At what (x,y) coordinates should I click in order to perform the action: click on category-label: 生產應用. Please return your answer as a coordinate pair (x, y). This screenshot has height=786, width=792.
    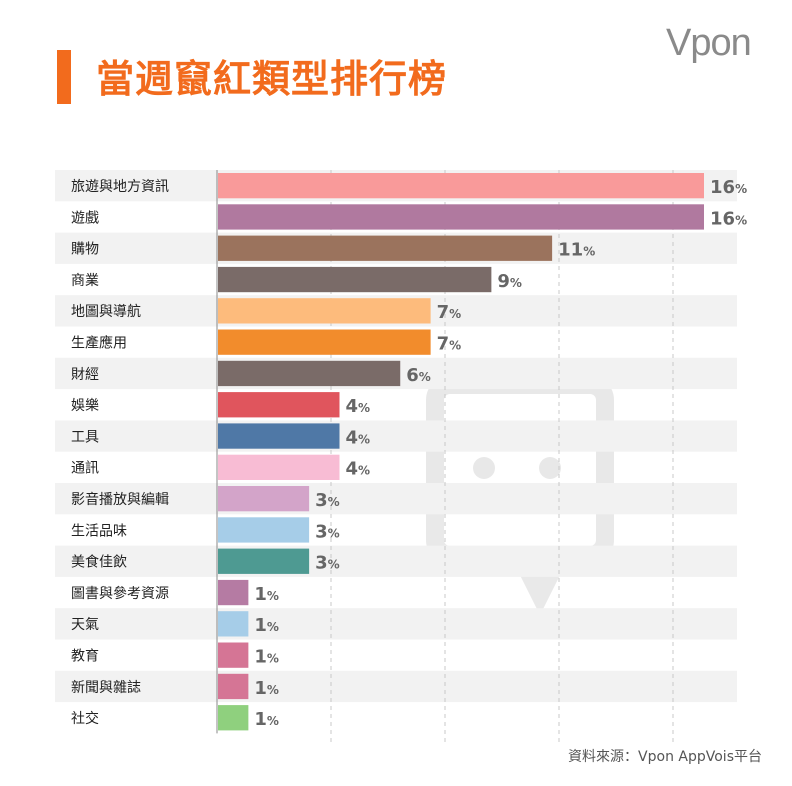
    Looking at the image, I should click on (99, 343).